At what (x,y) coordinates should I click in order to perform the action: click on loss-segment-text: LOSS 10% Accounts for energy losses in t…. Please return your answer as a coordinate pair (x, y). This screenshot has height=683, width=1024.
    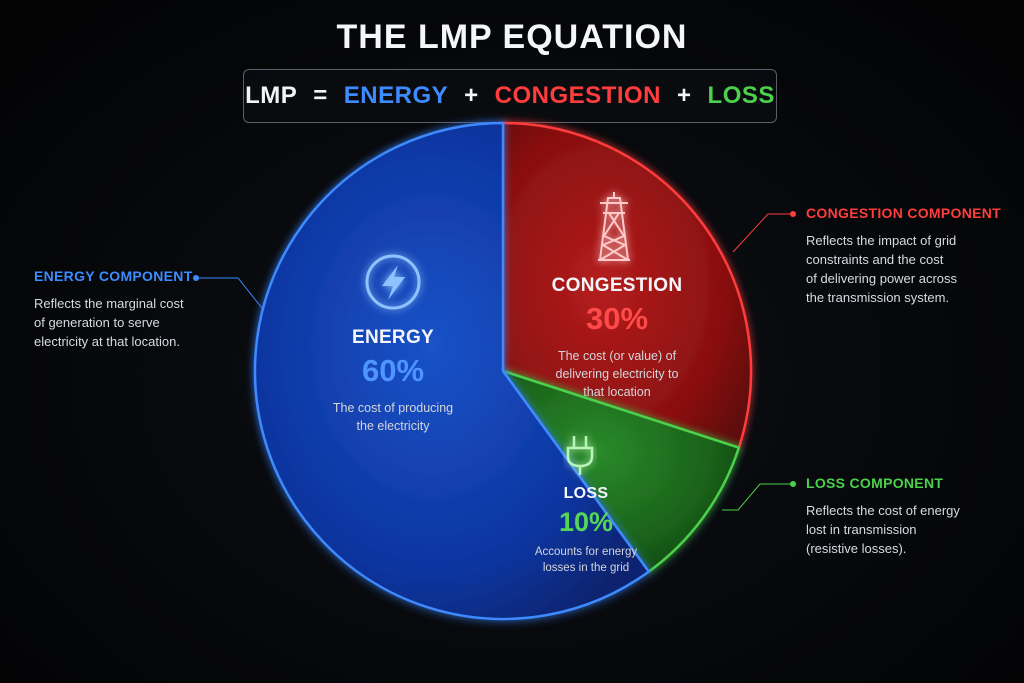
    Looking at the image, I should click on (586, 530).